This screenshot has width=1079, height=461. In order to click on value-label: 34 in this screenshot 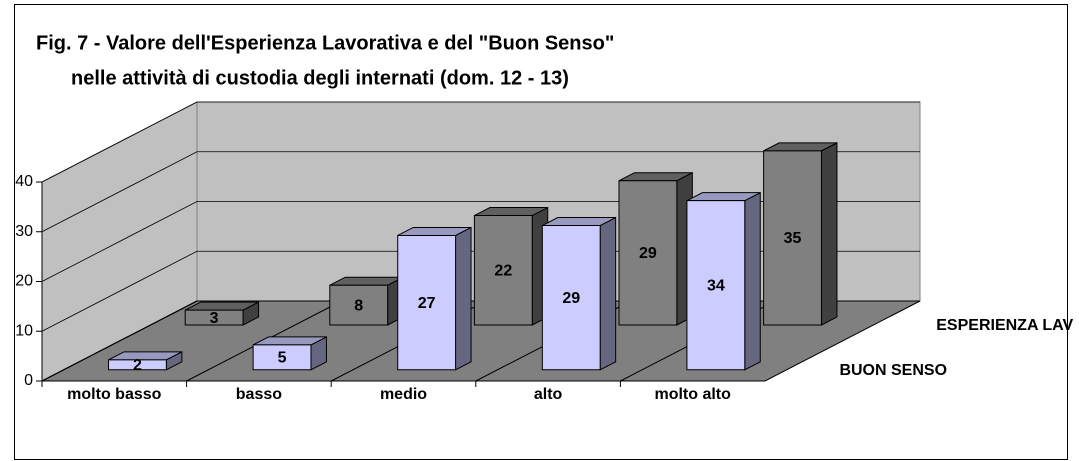, I will do `click(716, 285)`.